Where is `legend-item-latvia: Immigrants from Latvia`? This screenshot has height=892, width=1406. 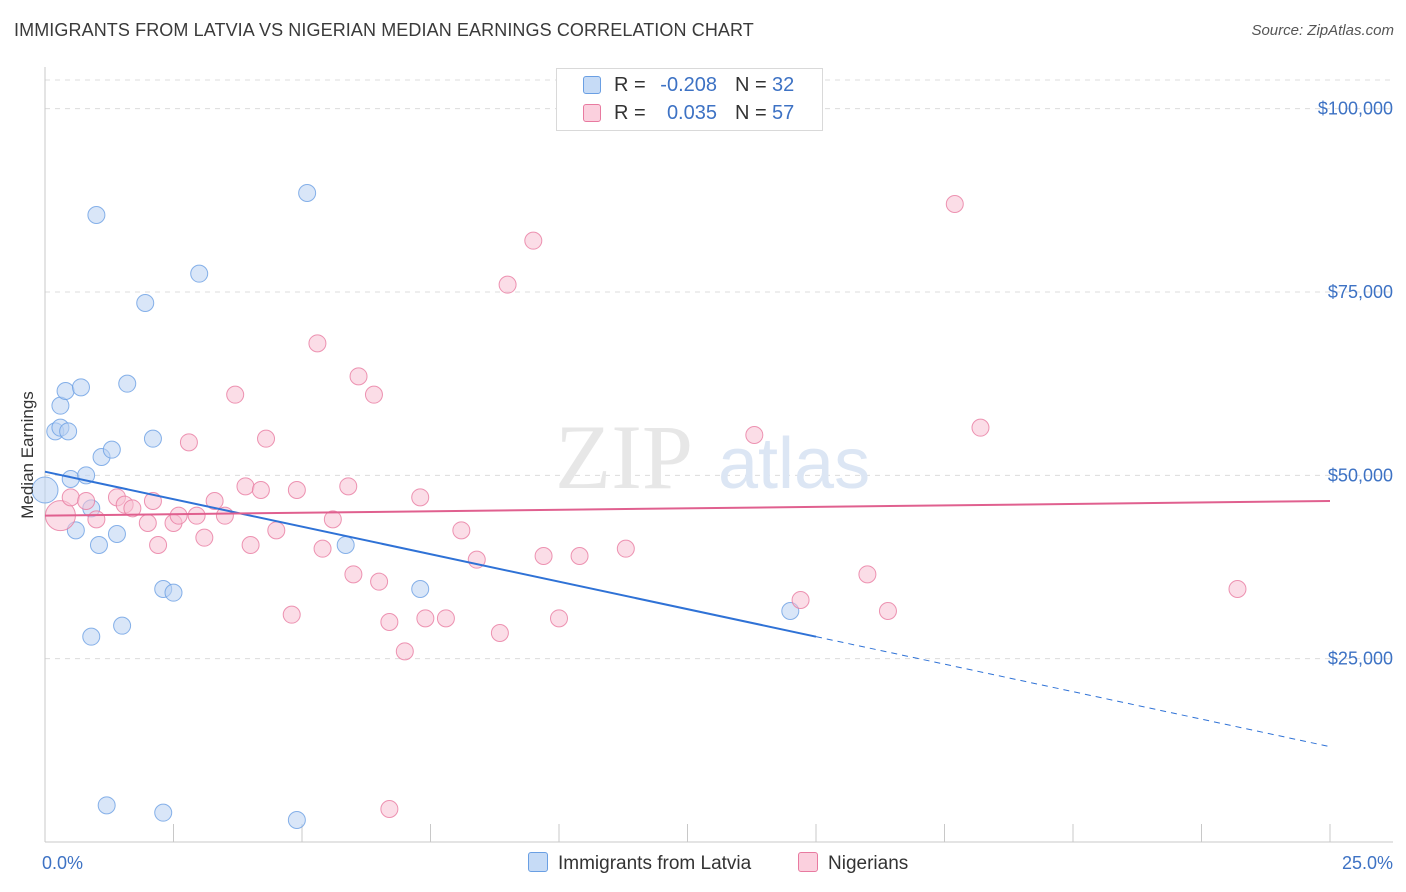 legend-item-latvia: Immigrants from Latvia is located at coordinates (639, 863).